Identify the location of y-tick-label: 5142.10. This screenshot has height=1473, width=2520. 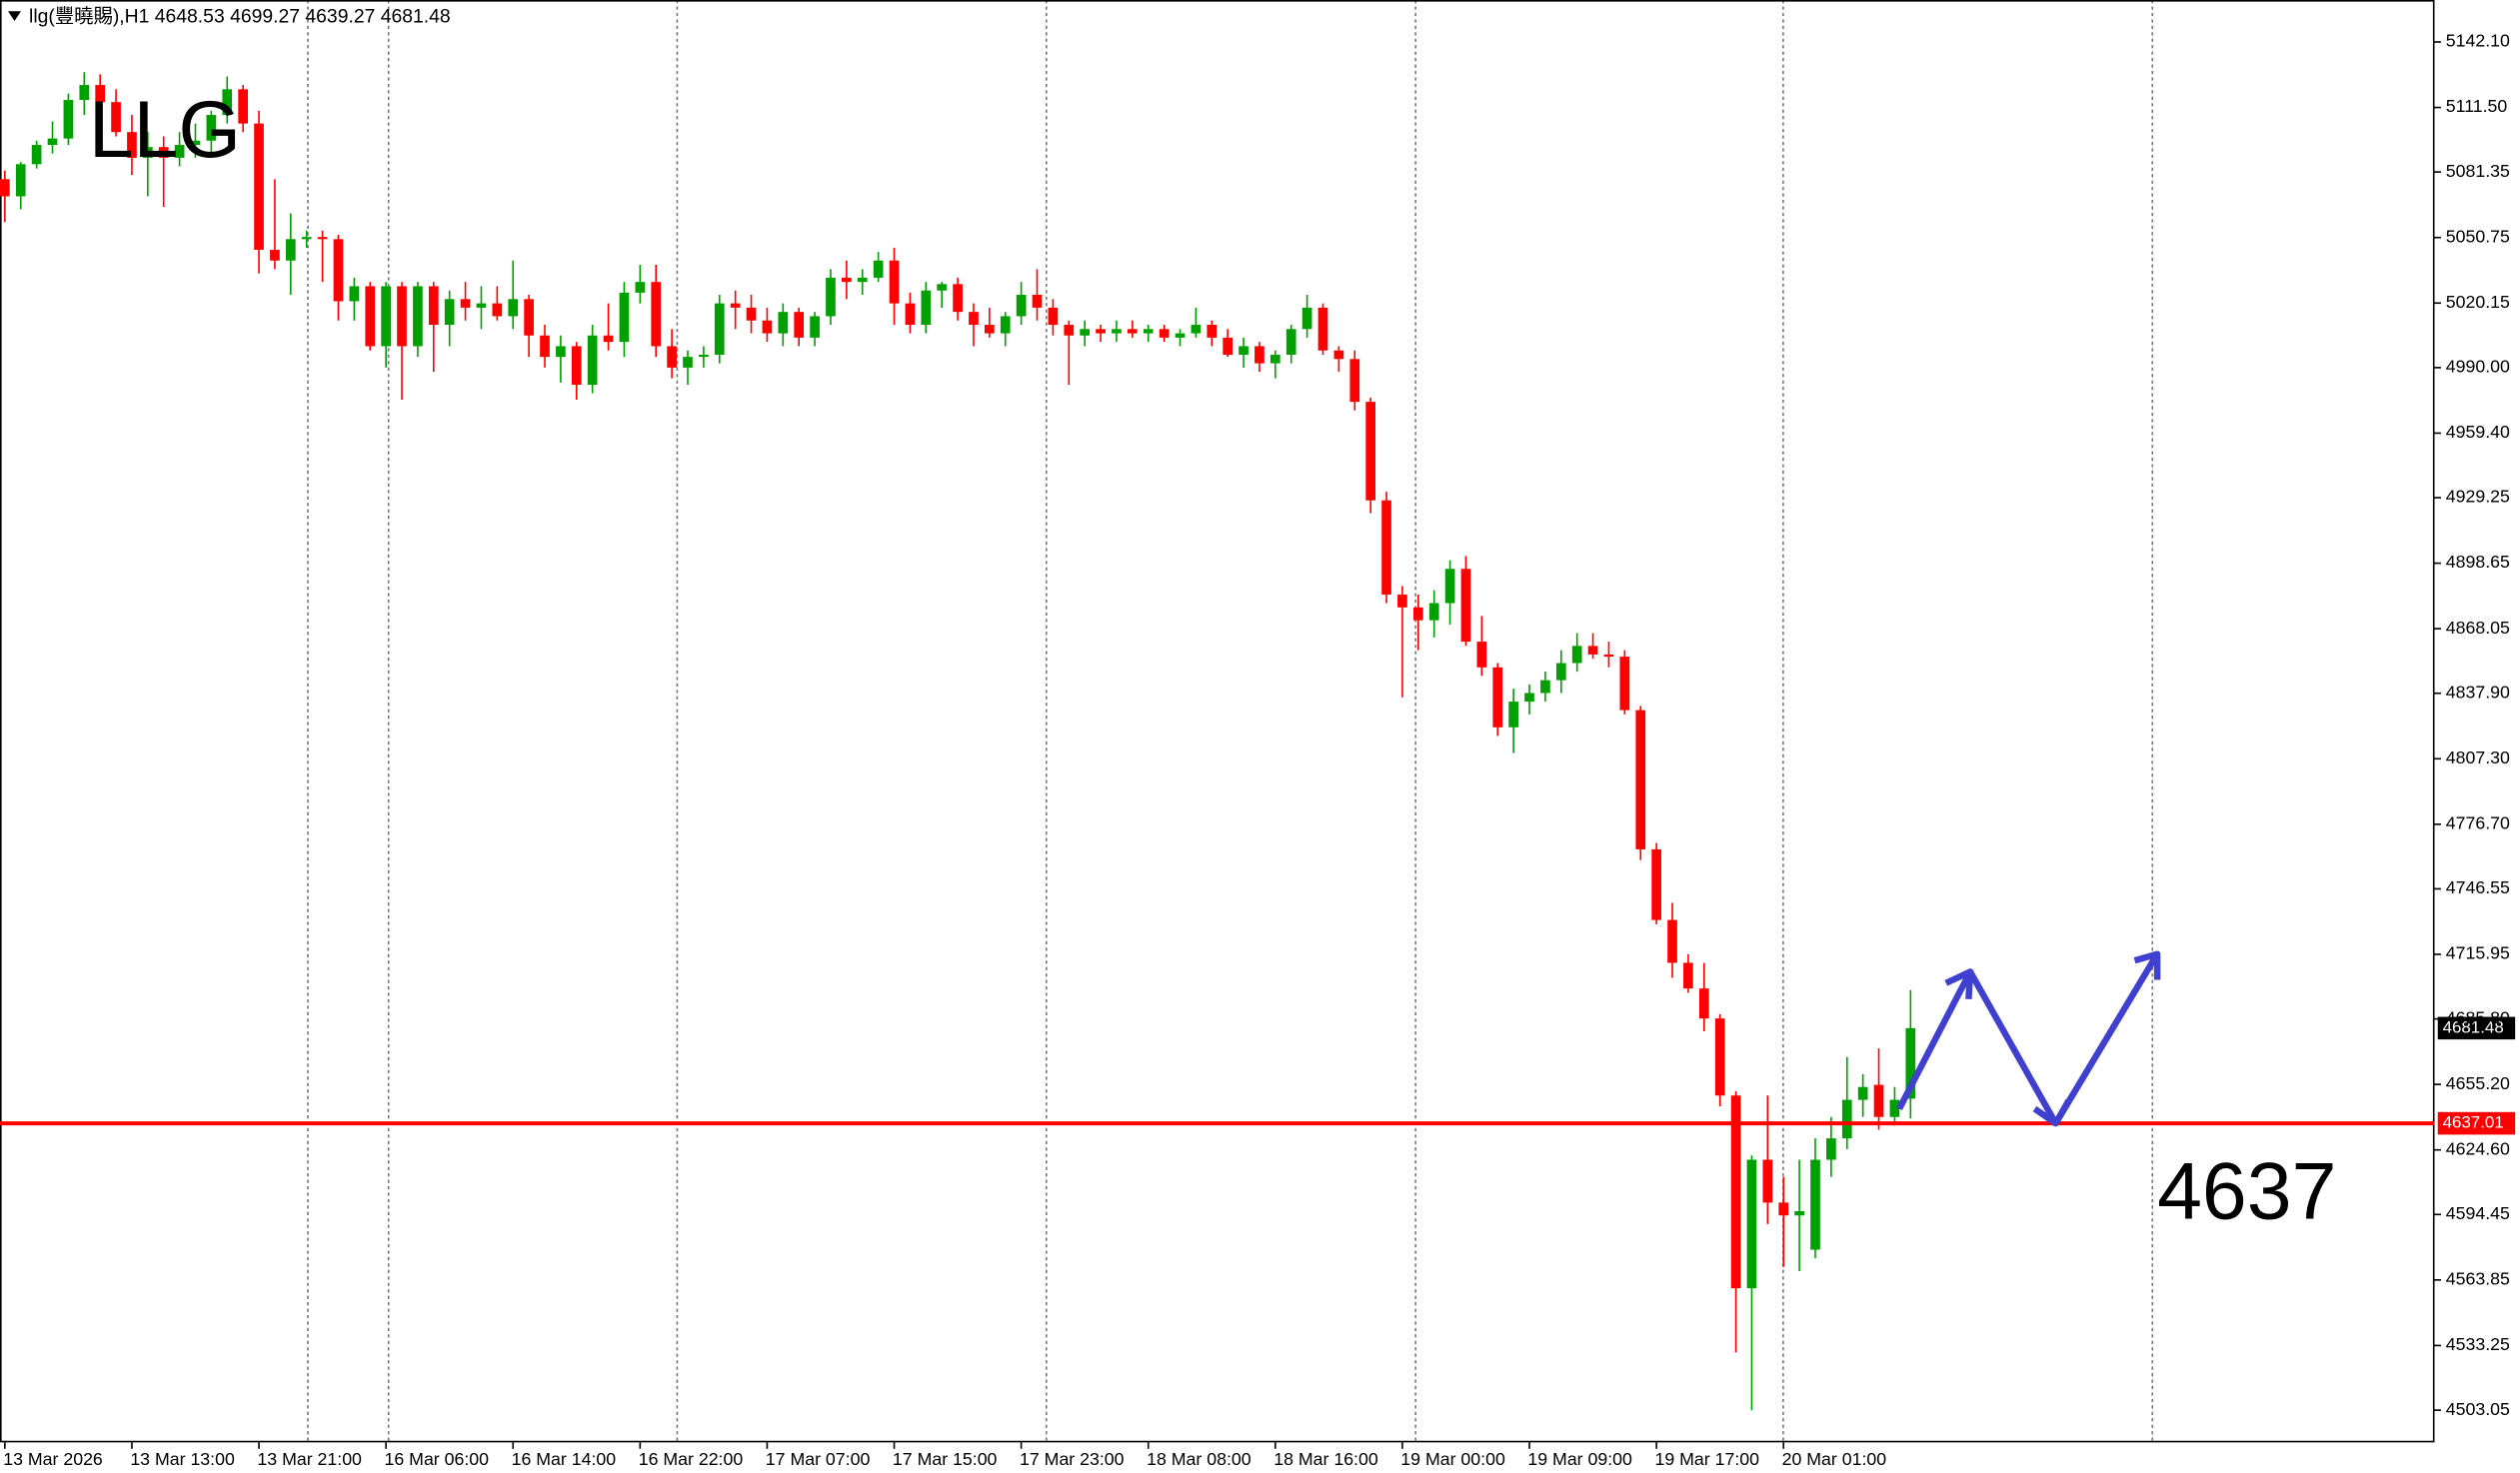
(2478, 41).